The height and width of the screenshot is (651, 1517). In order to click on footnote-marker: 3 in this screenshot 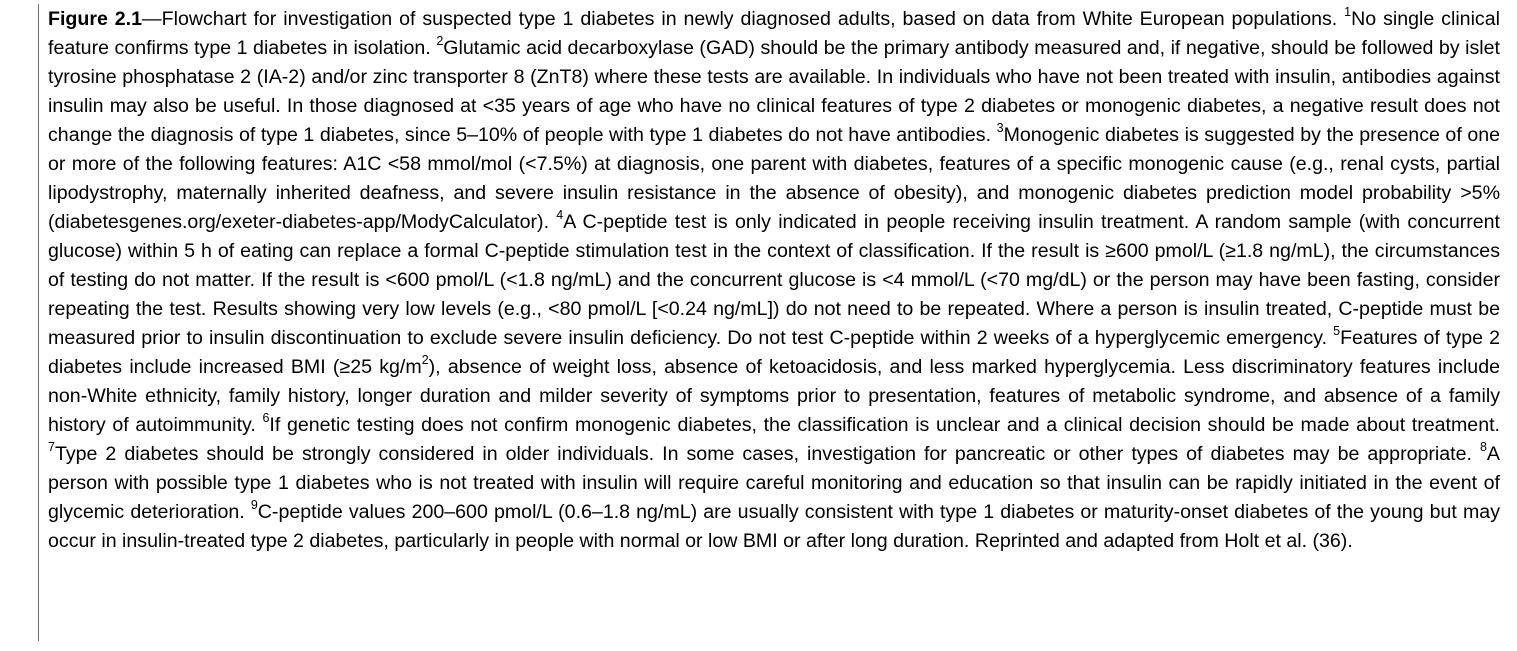, I will do `click(1000, 128)`.